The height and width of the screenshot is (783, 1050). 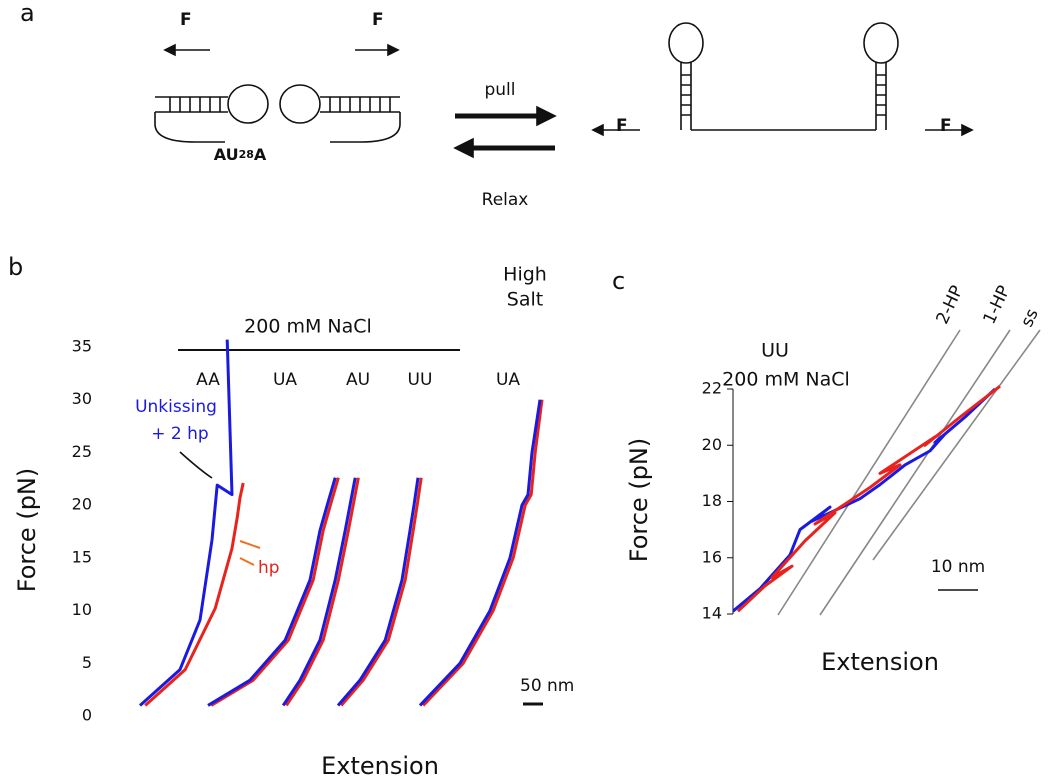 What do you see at coordinates (15, 267) in the screenshot?
I see `panel-letter: b` at bounding box center [15, 267].